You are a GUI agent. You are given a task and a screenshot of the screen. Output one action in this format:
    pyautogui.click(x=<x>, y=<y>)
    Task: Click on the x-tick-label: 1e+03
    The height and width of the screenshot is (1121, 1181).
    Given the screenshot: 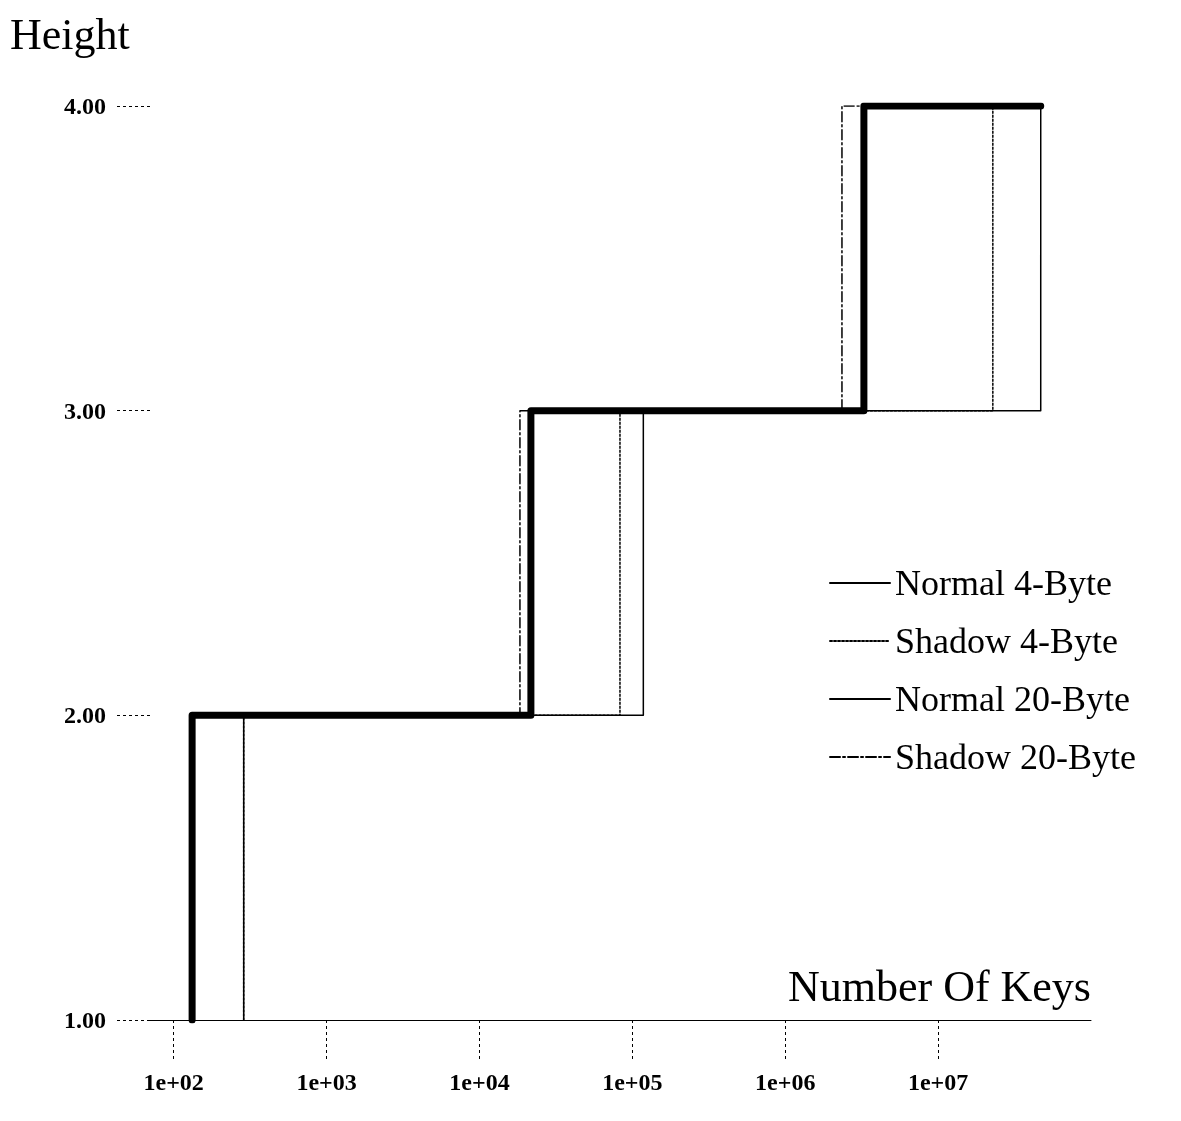 What is the action you would take?
    pyautogui.click(x=326, y=1082)
    